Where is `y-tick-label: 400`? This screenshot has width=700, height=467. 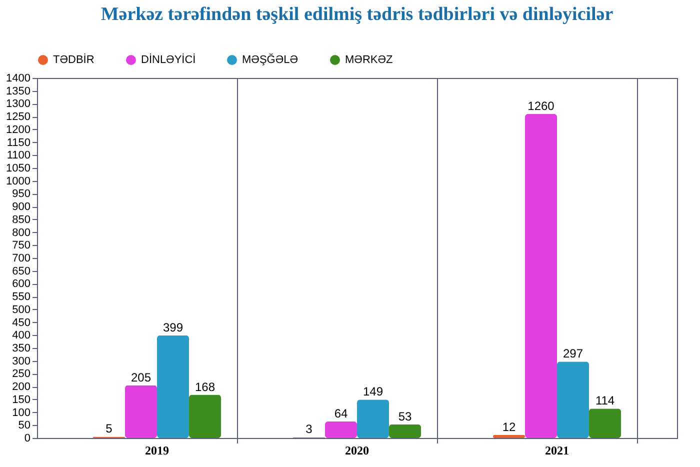
y-tick-label: 400 is located at coordinates (21, 336).